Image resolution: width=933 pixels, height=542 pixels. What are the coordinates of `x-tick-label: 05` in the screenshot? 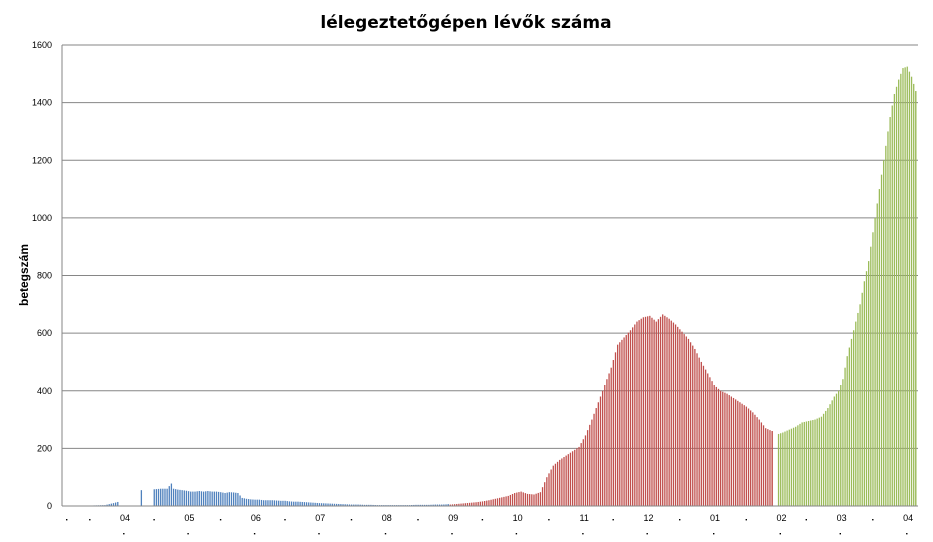 It's located at (189, 518).